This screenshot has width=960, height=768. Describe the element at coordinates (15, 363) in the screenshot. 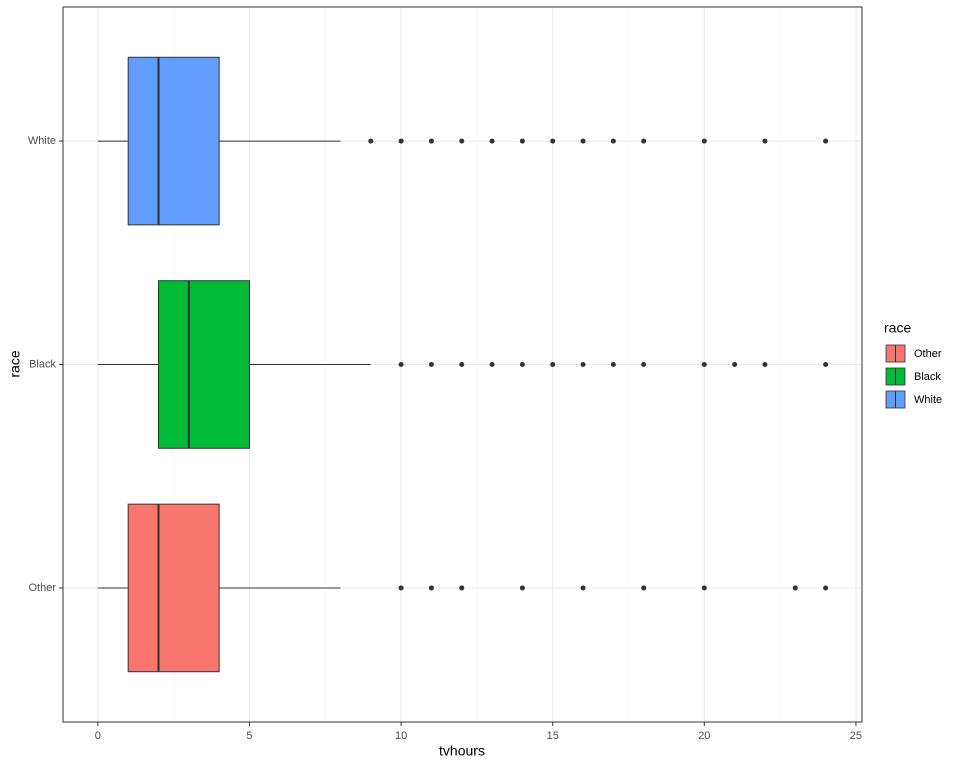

I see `y-axis-title: race` at that location.